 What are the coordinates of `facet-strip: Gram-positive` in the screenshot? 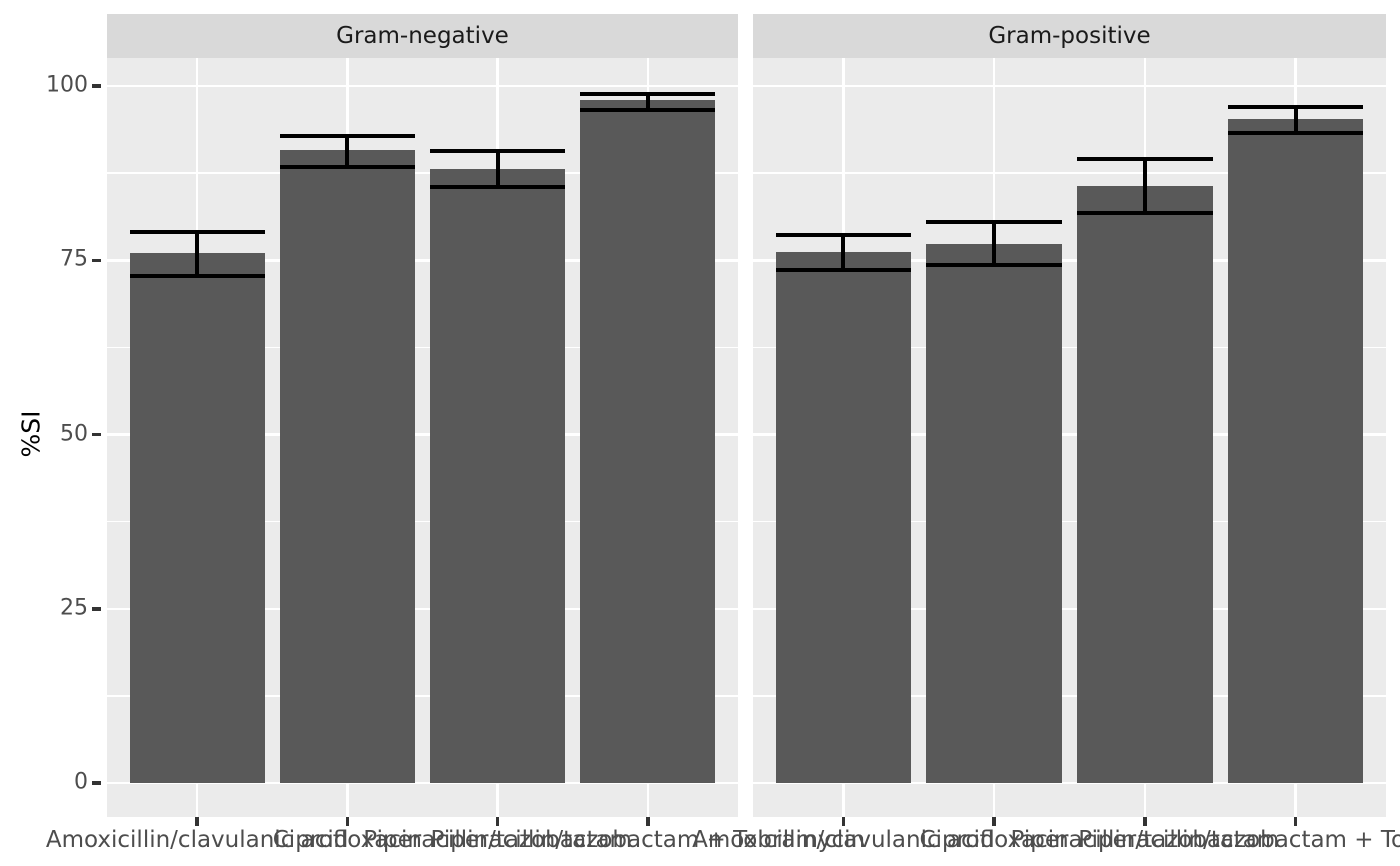 It's located at (1069, 36).